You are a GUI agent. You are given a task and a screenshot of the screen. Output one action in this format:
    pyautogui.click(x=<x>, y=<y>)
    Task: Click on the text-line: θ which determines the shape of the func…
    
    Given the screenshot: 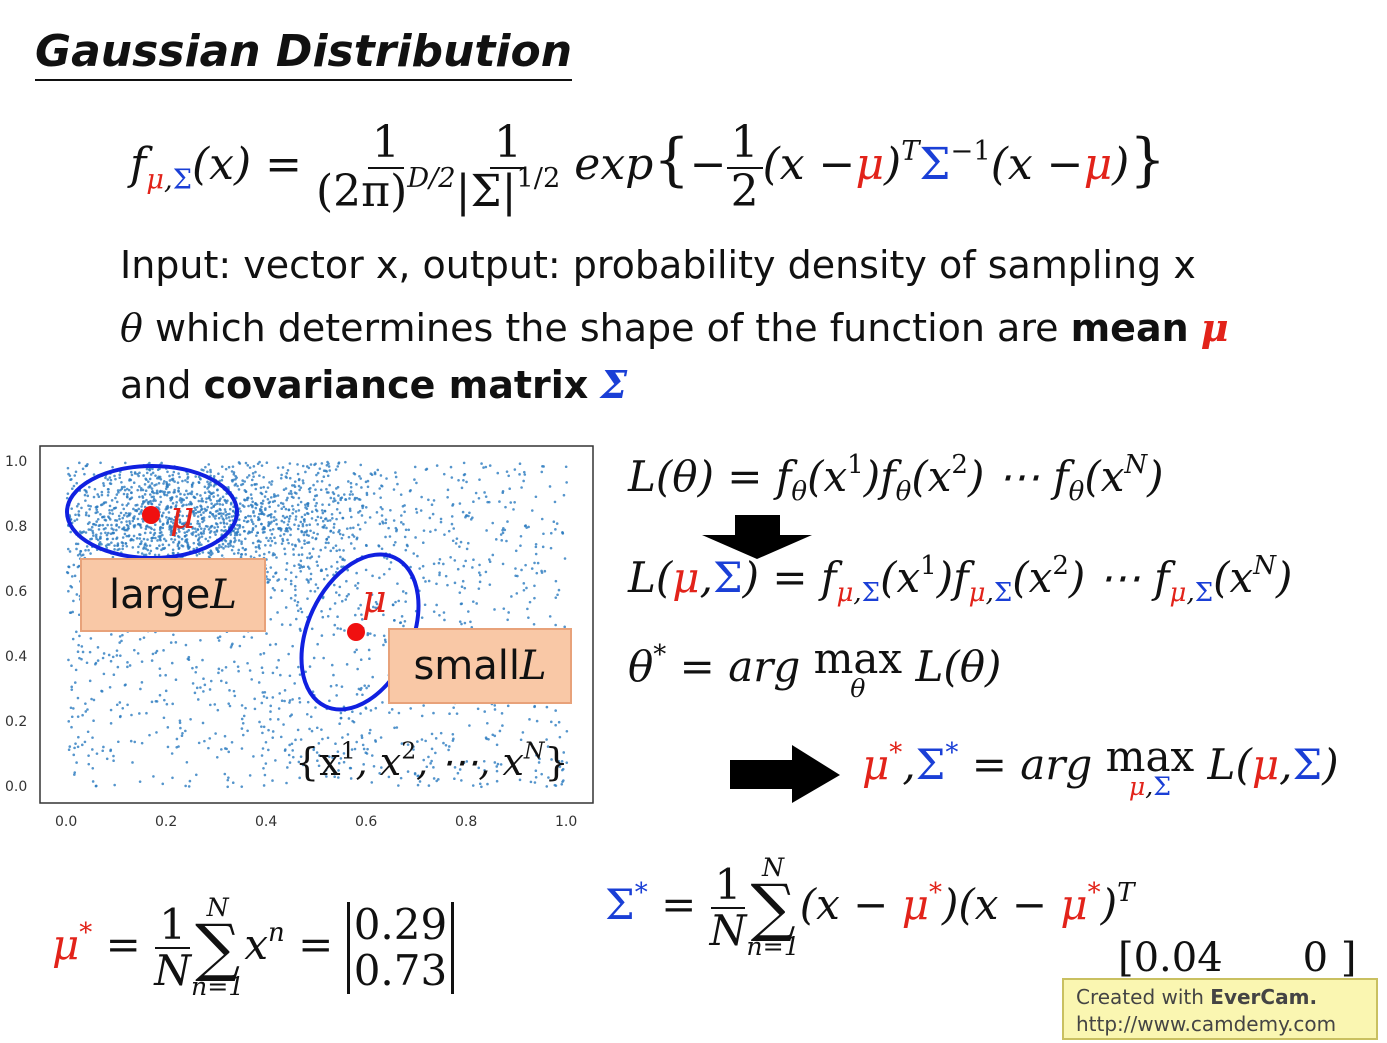 What is the action you would take?
    pyautogui.click(x=674, y=327)
    